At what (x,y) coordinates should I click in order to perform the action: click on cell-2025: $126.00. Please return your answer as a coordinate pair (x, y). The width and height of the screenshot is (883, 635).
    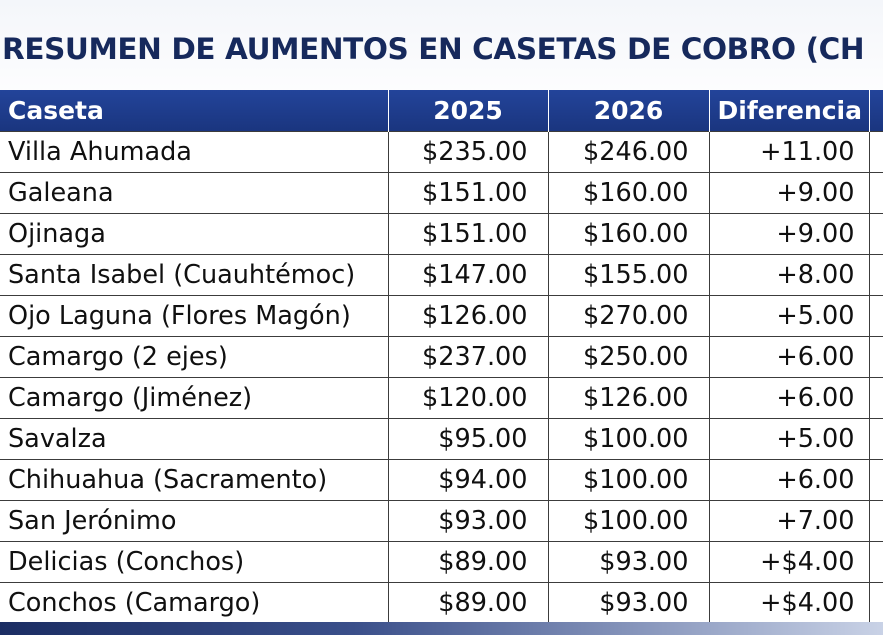
    Looking at the image, I should click on (468, 315).